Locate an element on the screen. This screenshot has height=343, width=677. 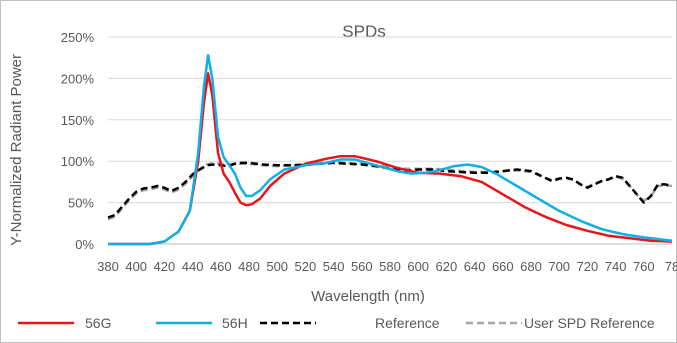
x-tick-label: 540 is located at coordinates (334, 266).